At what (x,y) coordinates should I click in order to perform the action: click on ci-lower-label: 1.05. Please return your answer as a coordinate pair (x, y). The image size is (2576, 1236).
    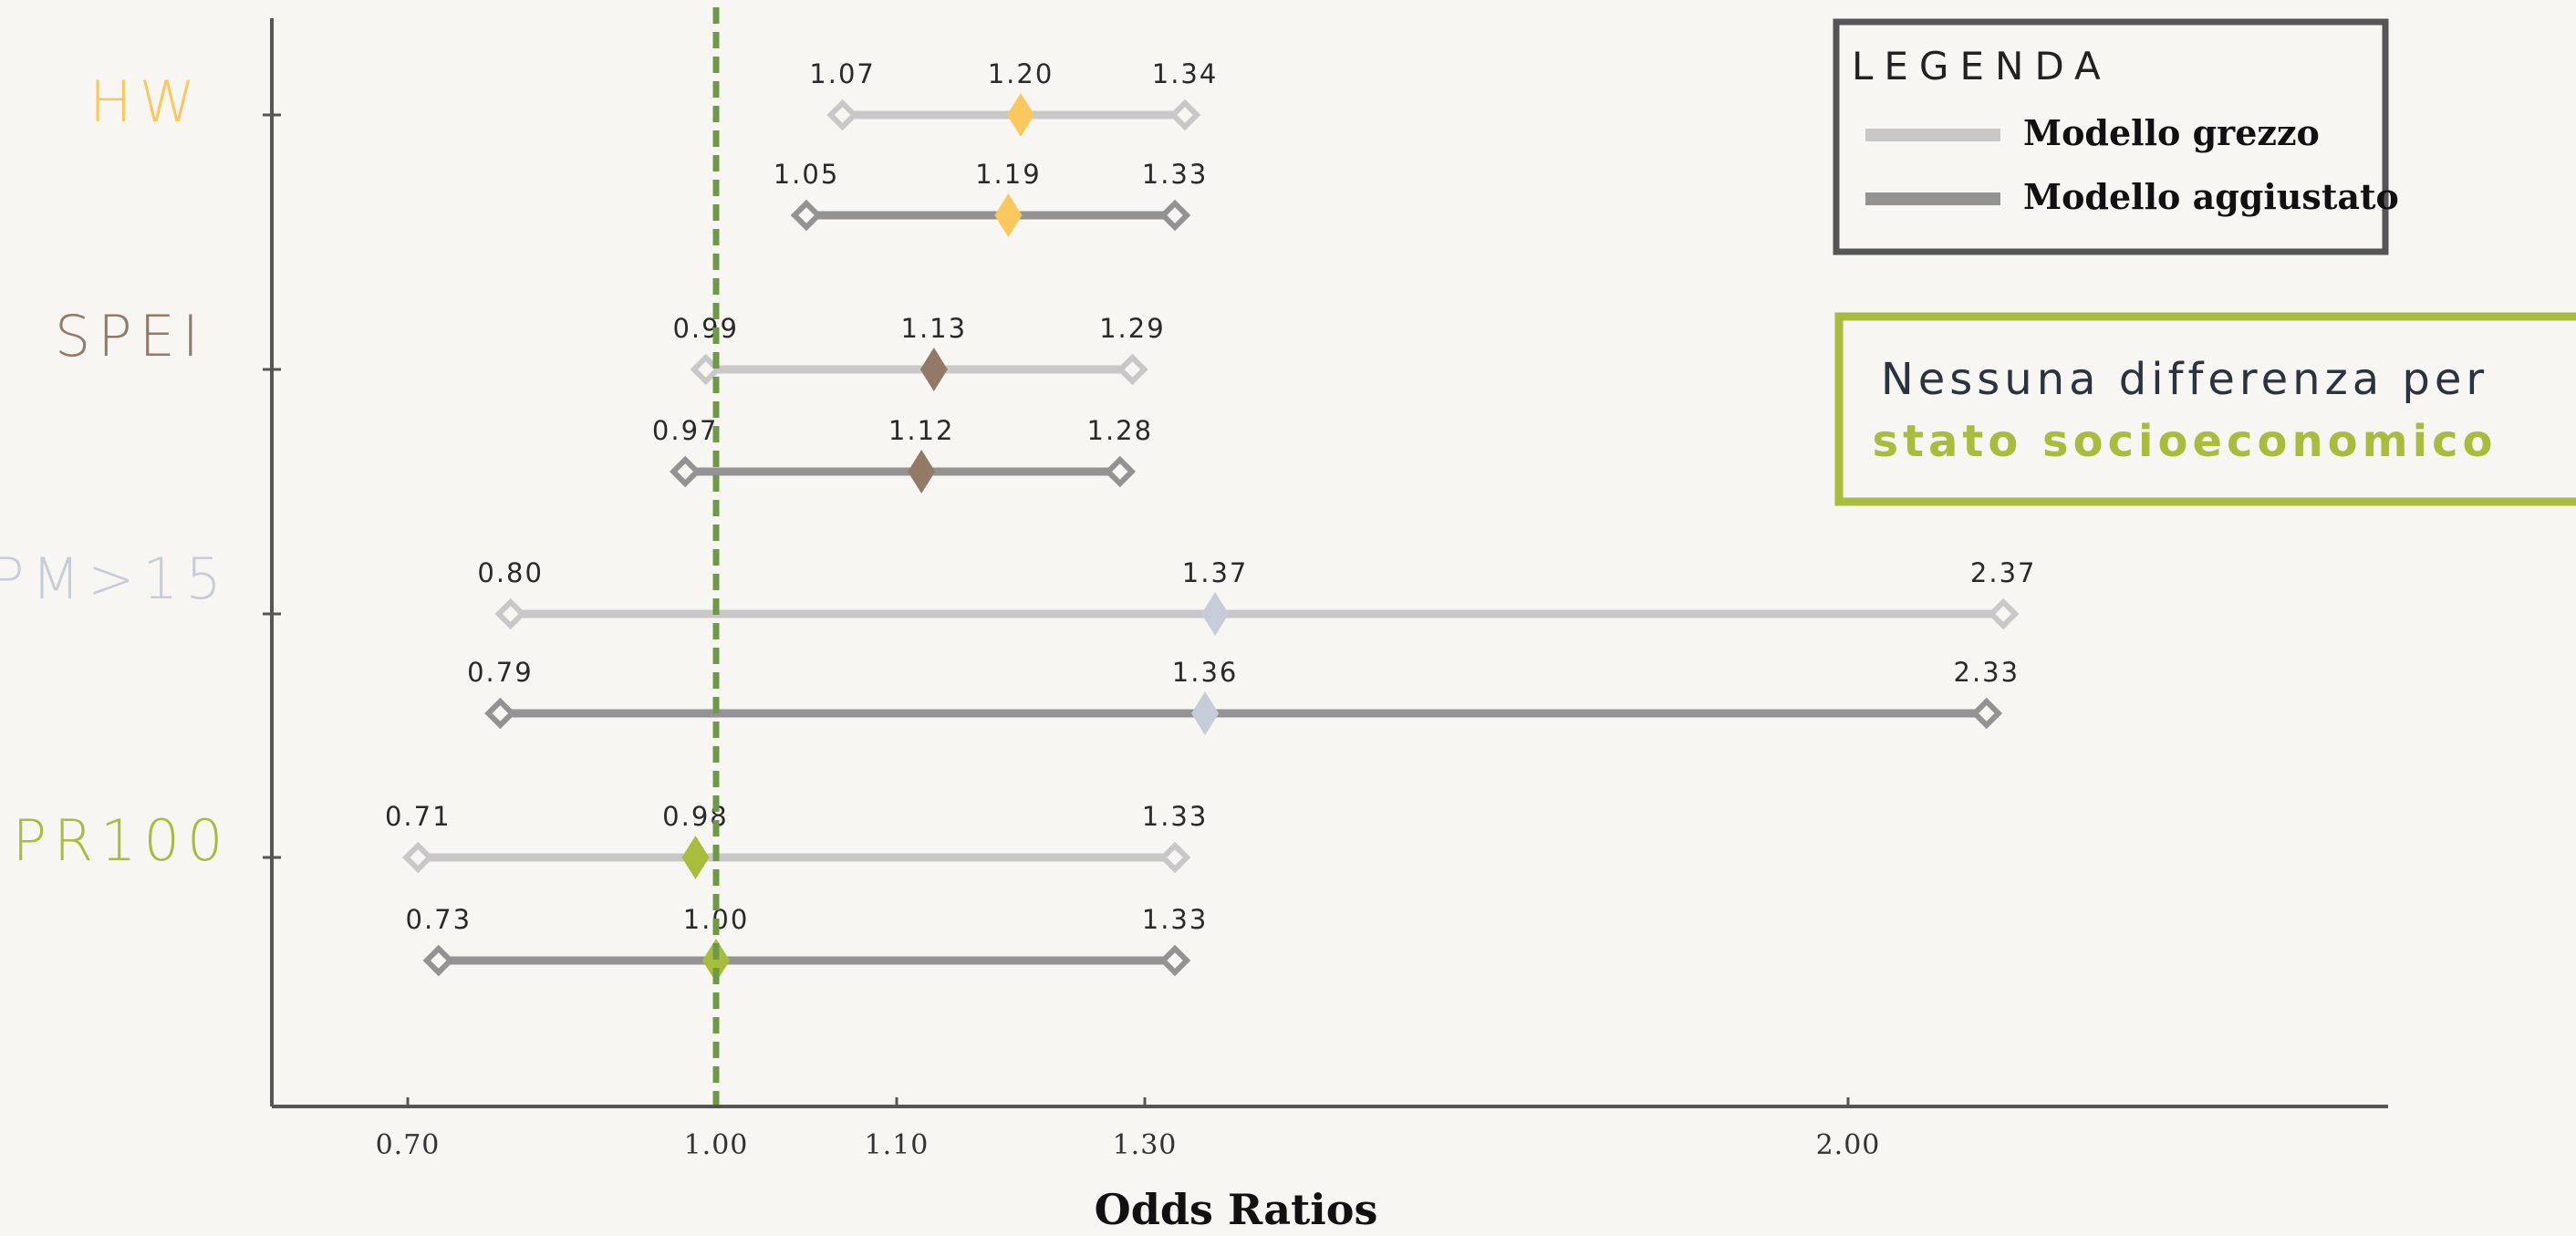
    Looking at the image, I should click on (807, 174).